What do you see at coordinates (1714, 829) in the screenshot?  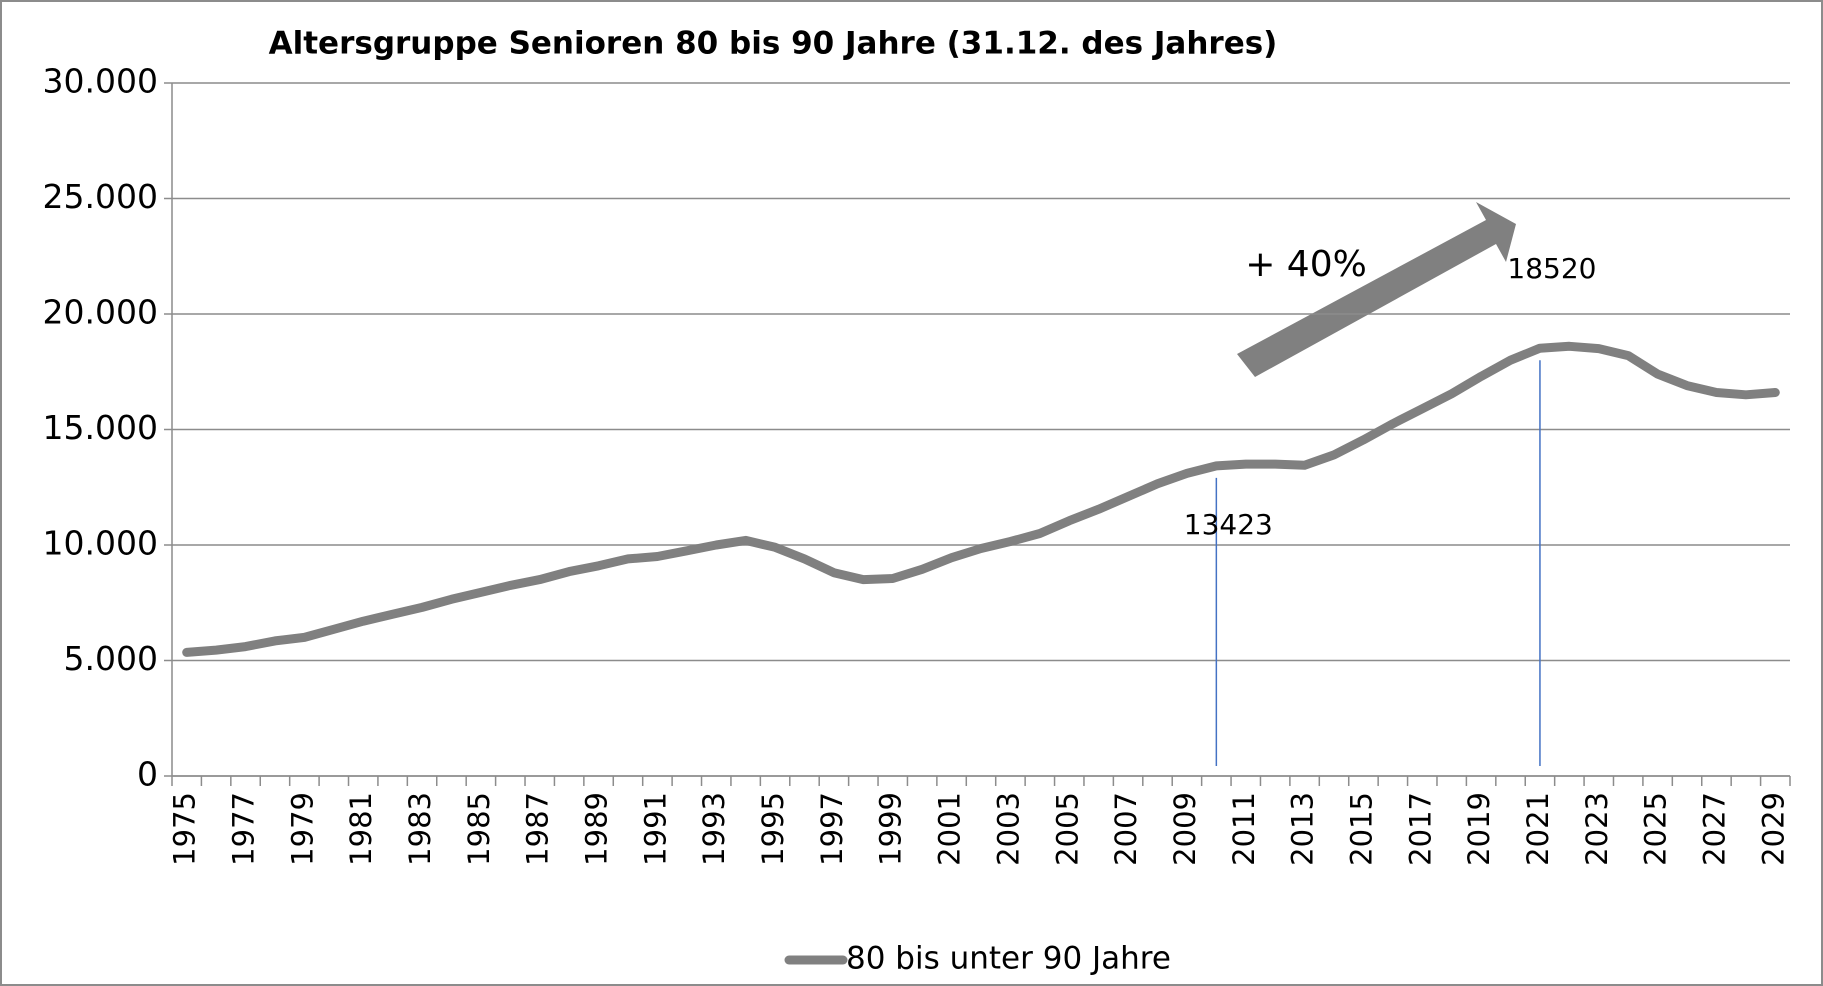 I see `x-tick-label: 2027` at bounding box center [1714, 829].